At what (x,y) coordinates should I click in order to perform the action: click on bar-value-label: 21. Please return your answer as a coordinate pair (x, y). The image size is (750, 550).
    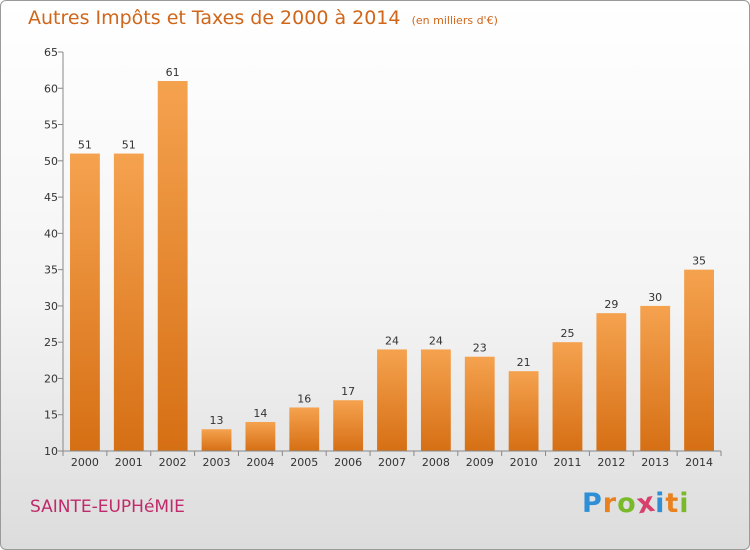
    Looking at the image, I should click on (524, 362).